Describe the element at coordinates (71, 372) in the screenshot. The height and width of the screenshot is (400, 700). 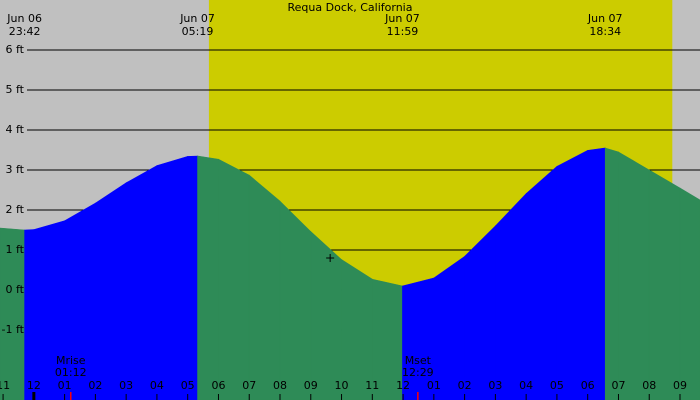
I see `moon-time: 01:12` at that location.